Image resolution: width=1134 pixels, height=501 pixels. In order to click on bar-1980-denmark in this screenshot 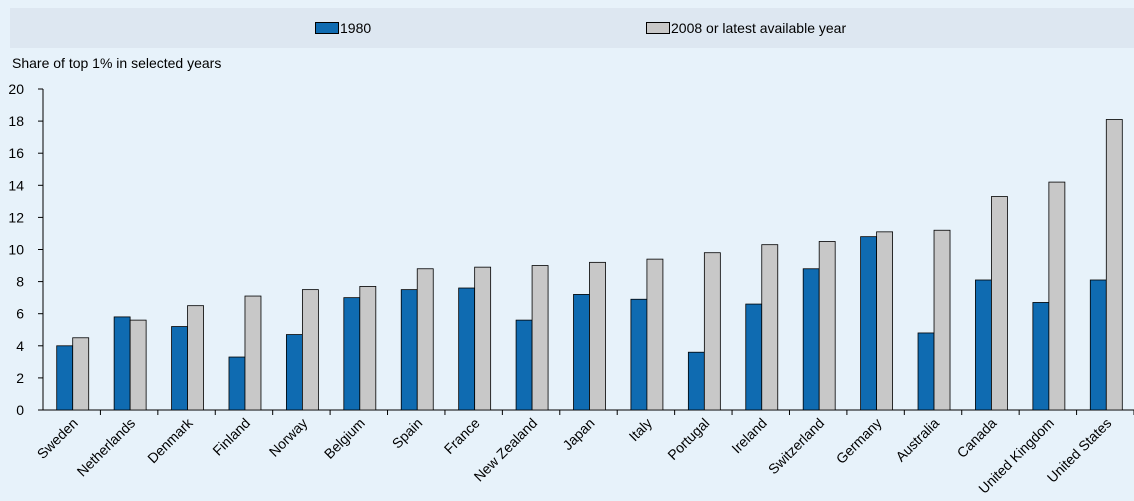, I will do `click(179, 368)`.